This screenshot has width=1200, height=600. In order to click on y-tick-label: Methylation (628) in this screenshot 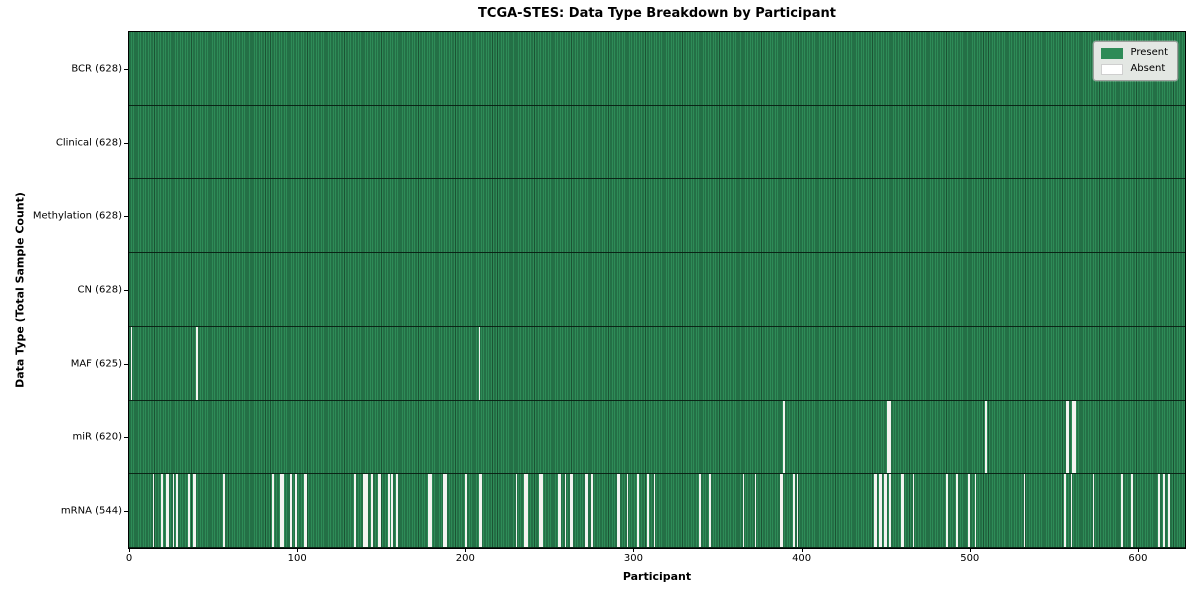, I will do `click(77, 216)`.